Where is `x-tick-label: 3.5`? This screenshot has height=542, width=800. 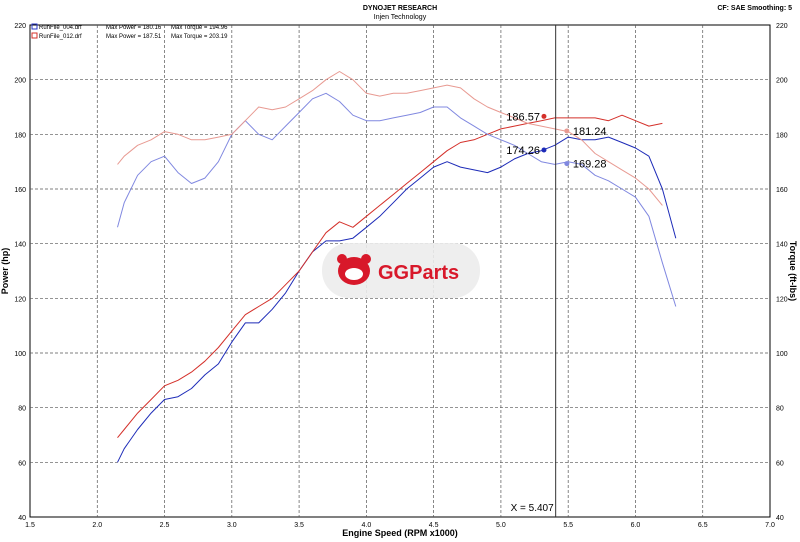
x-tick-label: 3.5 is located at coordinates (299, 525).